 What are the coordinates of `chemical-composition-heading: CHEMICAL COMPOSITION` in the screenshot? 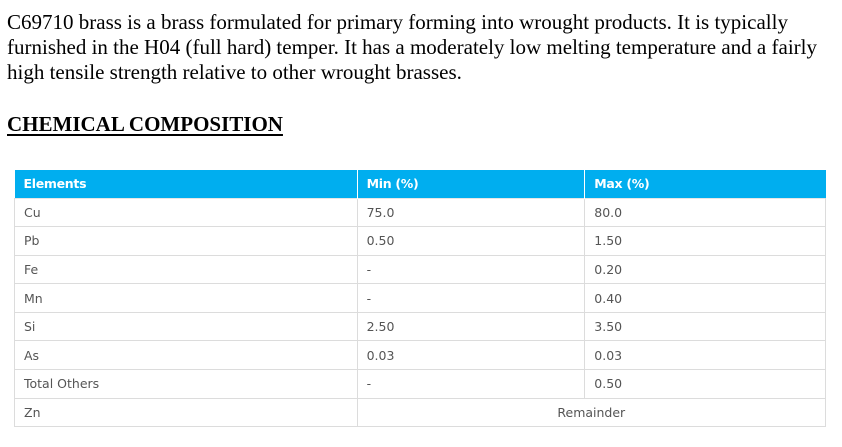 It's located at (145, 124).